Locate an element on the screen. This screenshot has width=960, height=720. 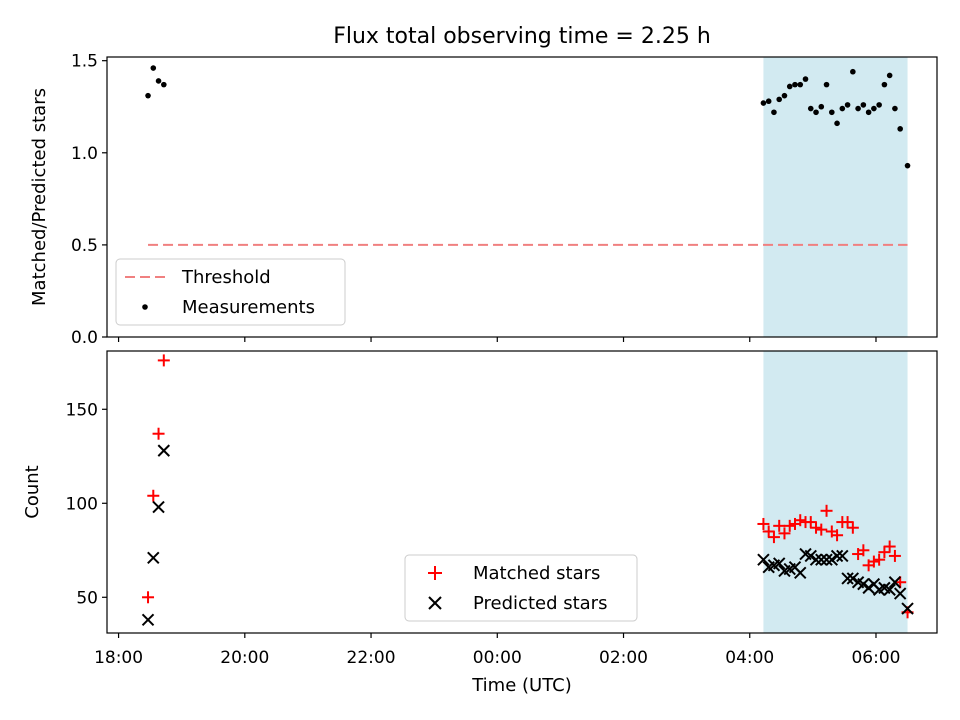
legend-measurements-swatch is located at coordinates (145, 307).